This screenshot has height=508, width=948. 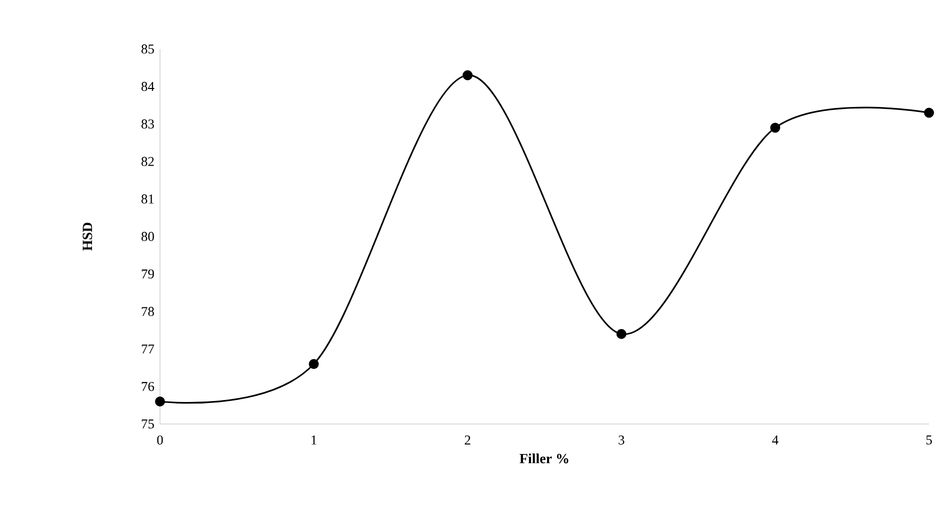 I want to click on y-tick-label: 76, so click(x=148, y=387).